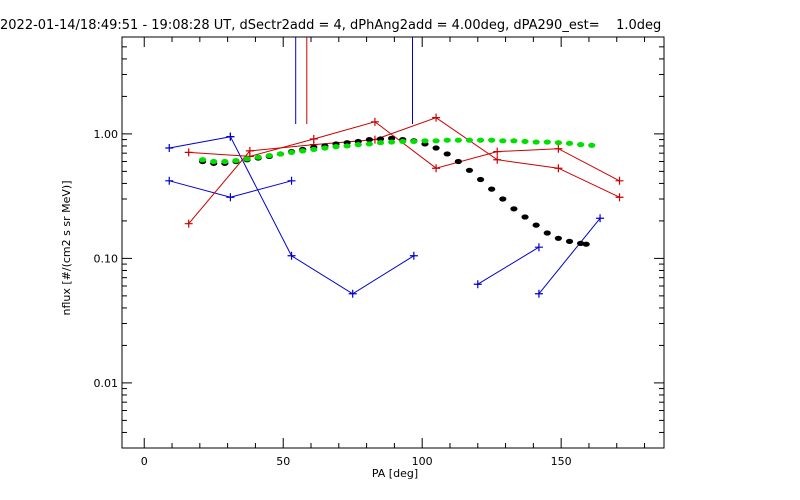  Describe the element at coordinates (422, 461) in the screenshot. I see `x-tick-label: 100` at that location.